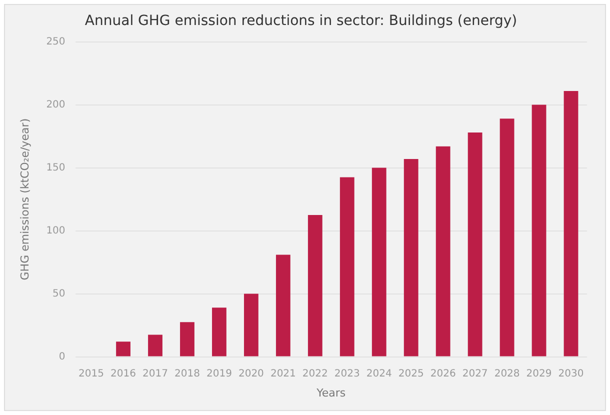 The height and width of the screenshot is (415, 610). I want to click on x-tick-label: 2020, so click(251, 374).